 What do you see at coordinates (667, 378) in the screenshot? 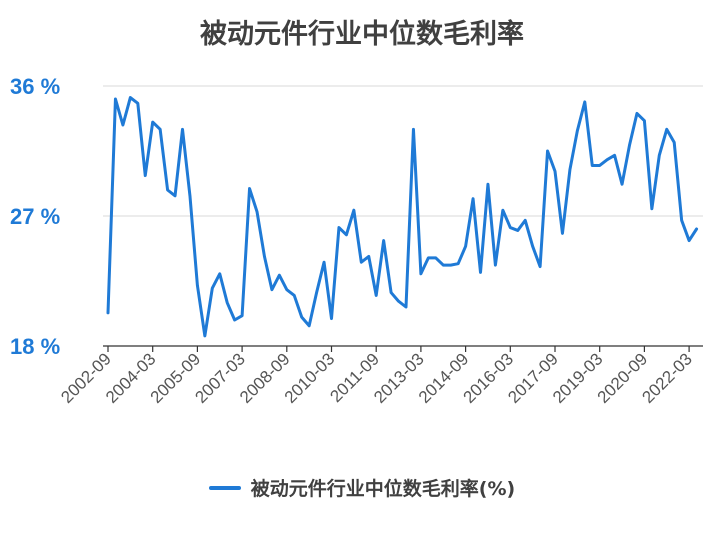
I see `x-tick-label: 2022-03` at bounding box center [667, 378].